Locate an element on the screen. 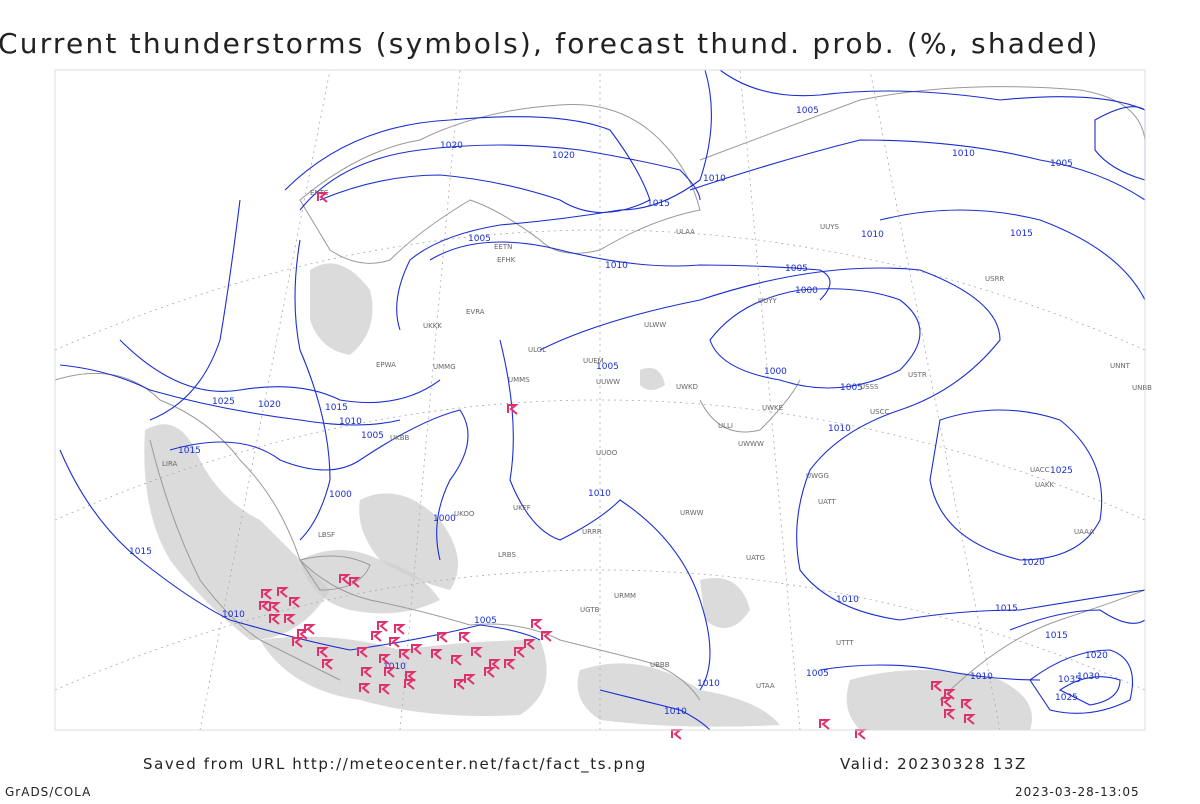 The image size is (1200, 804). station-label: LRBS is located at coordinates (507, 555).